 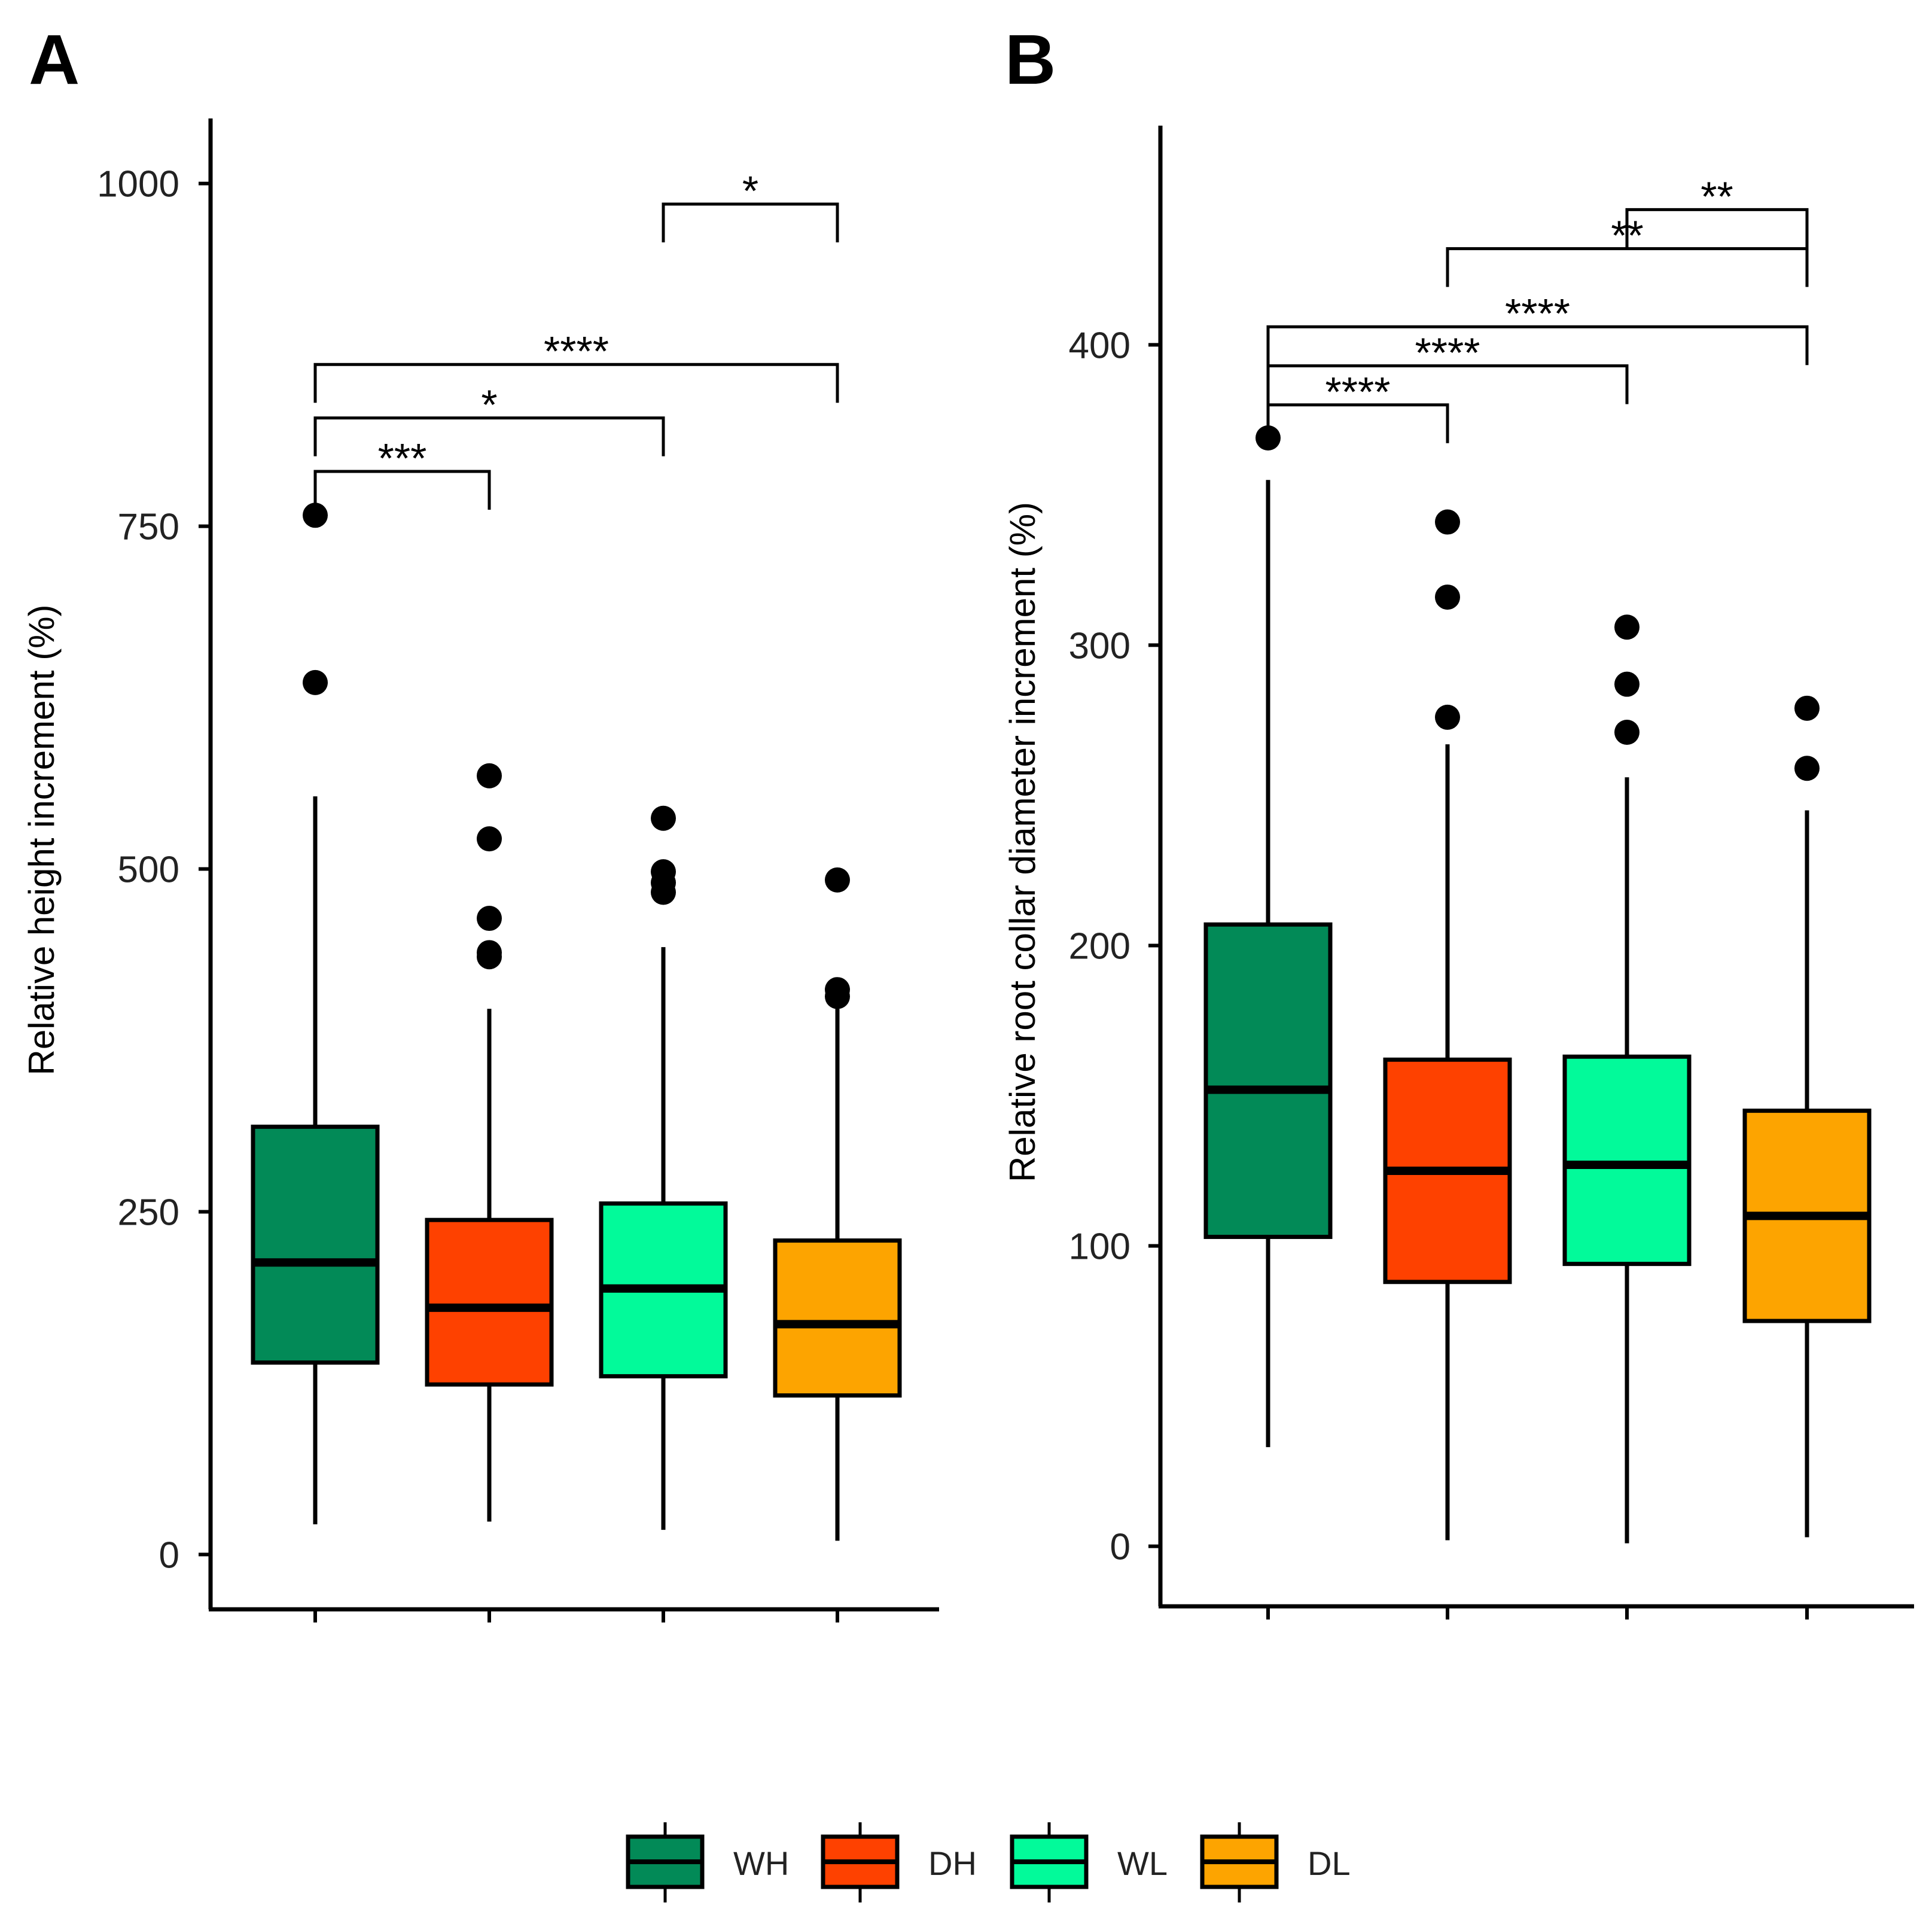 I want to click on y-tick-label: 250, so click(x=148, y=1212).